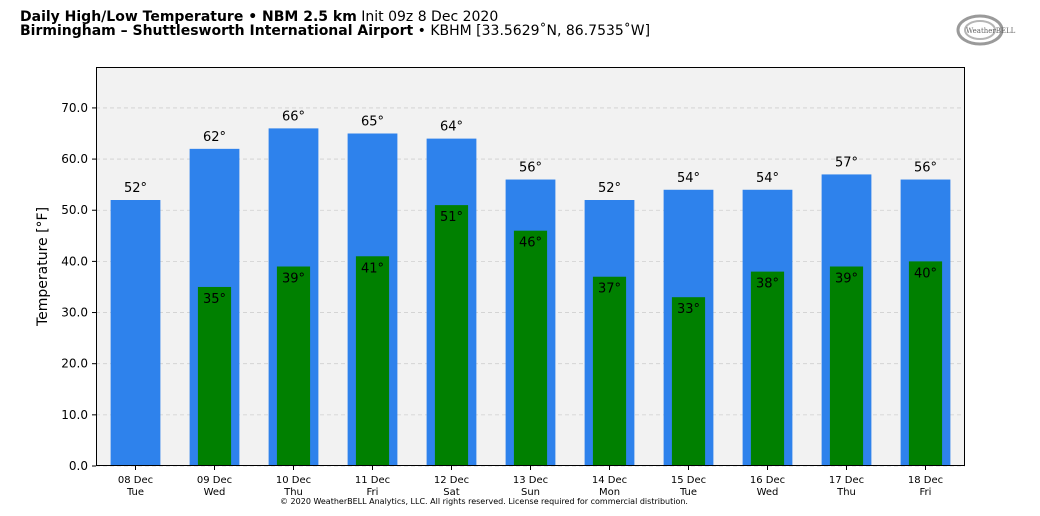  I want to click on weatherbell-logo: WeatherBELL, so click(988, 30).